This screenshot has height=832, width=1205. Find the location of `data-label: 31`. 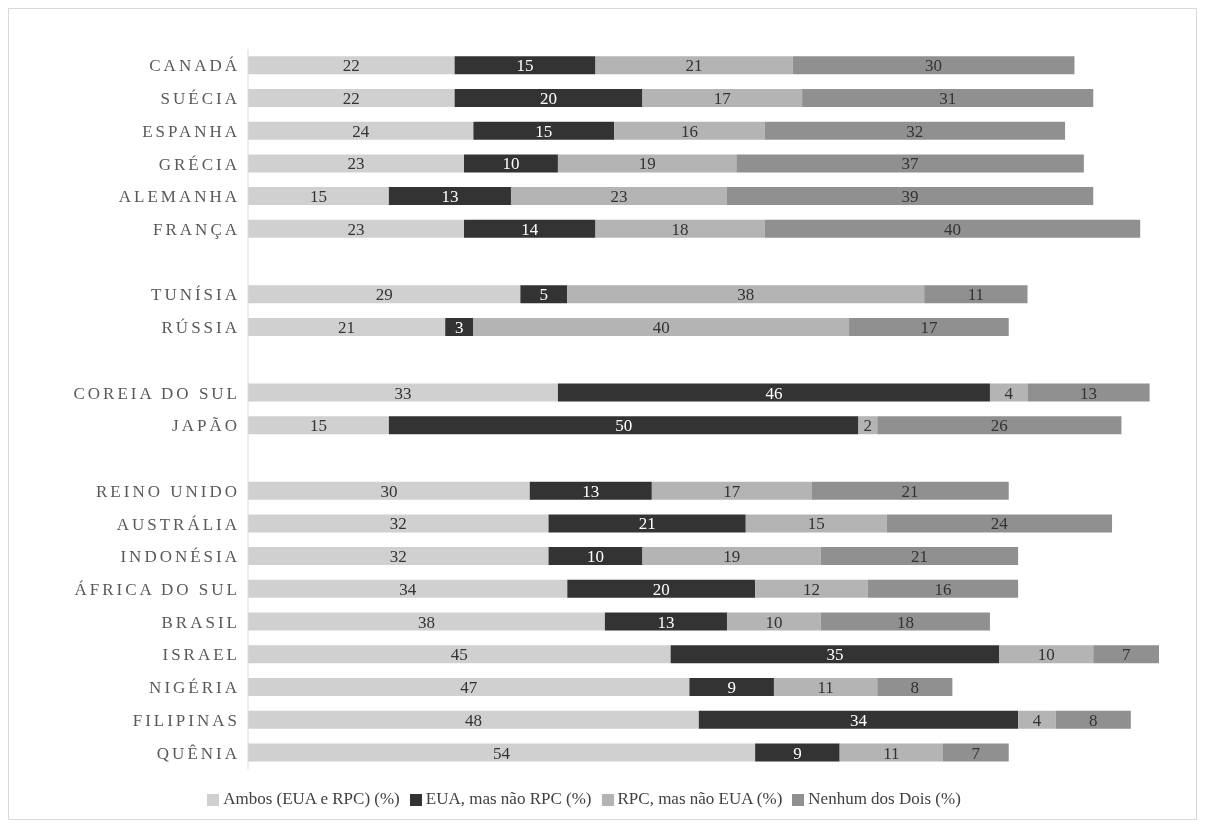

data-label: 31 is located at coordinates (948, 98).